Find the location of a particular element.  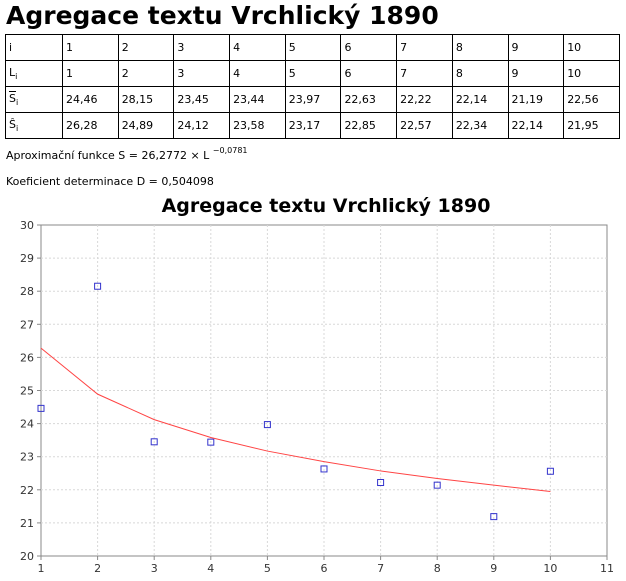

approximation-exponent: −0,0781 is located at coordinates (230, 150).